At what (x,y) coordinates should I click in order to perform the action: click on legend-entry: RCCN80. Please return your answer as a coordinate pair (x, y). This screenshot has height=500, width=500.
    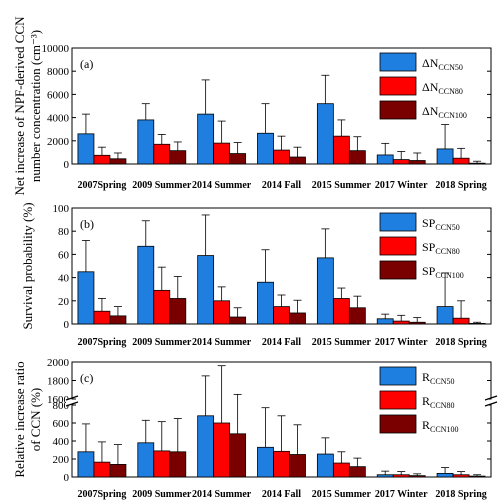
    Looking at the image, I should click on (438, 402).